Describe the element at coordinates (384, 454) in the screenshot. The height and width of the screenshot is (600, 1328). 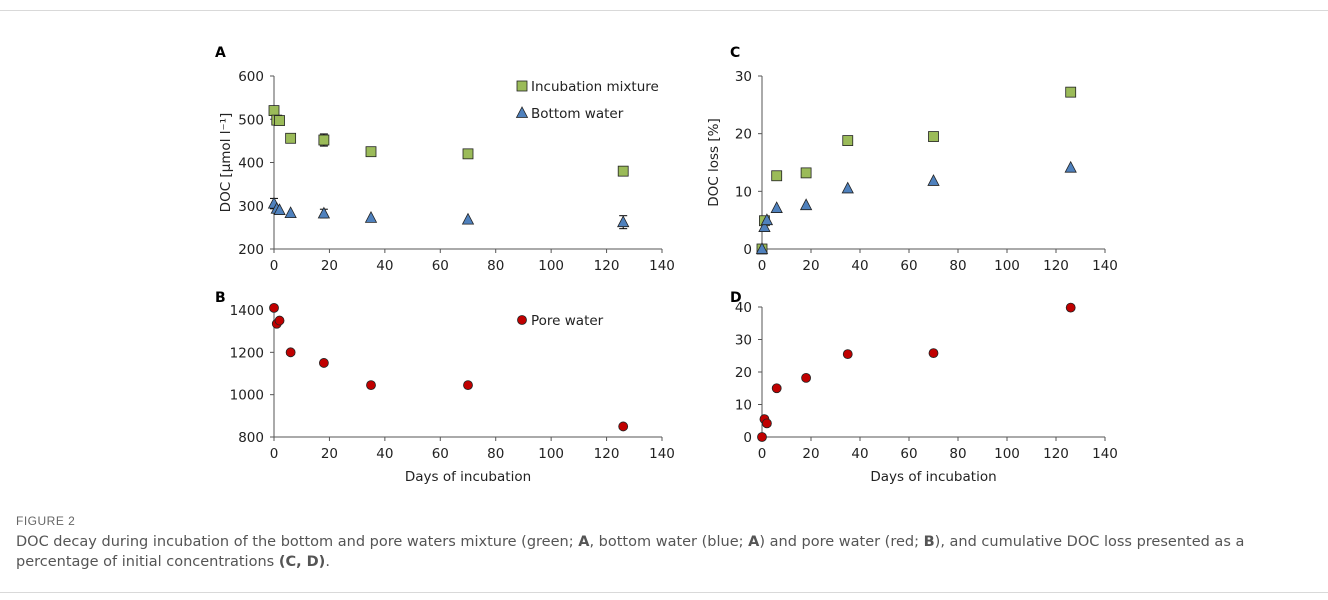
I see `x-tick-label-b: 40` at that location.